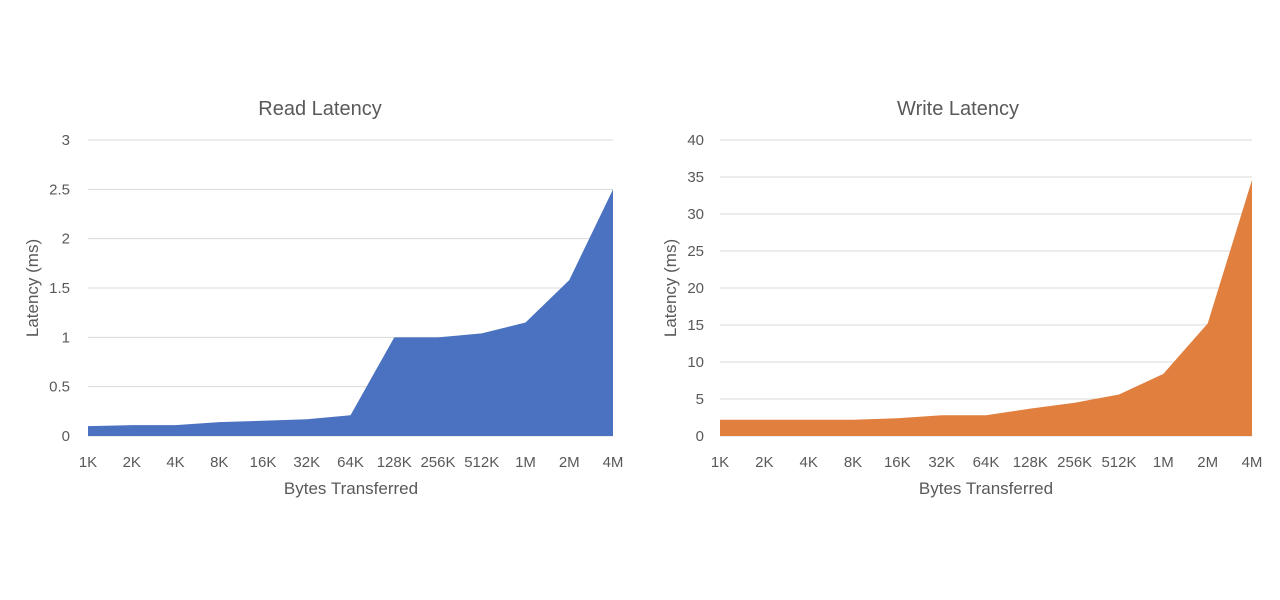 The height and width of the screenshot is (600, 1280). I want to click on read-x-tick-label: 4K, so click(175, 462).